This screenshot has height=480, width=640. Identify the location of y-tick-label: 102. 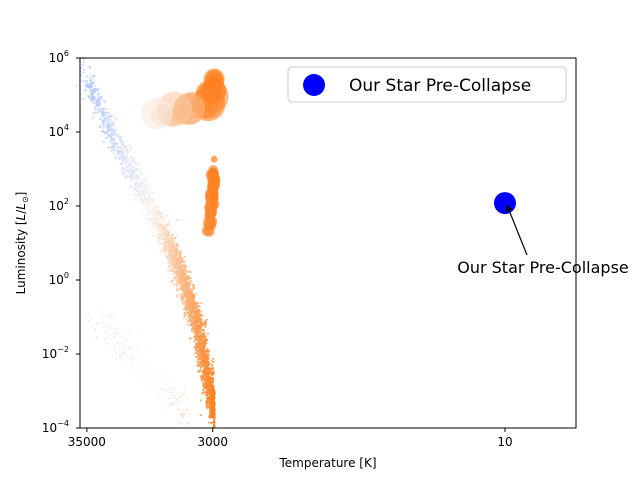
(59, 205).